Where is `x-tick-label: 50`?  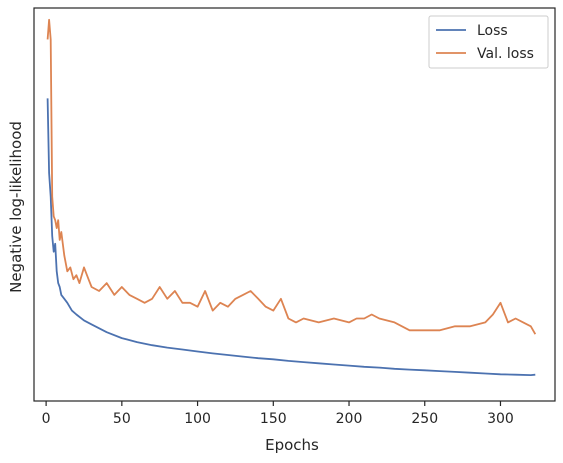
x-tick-label: 50 is located at coordinates (122, 419).